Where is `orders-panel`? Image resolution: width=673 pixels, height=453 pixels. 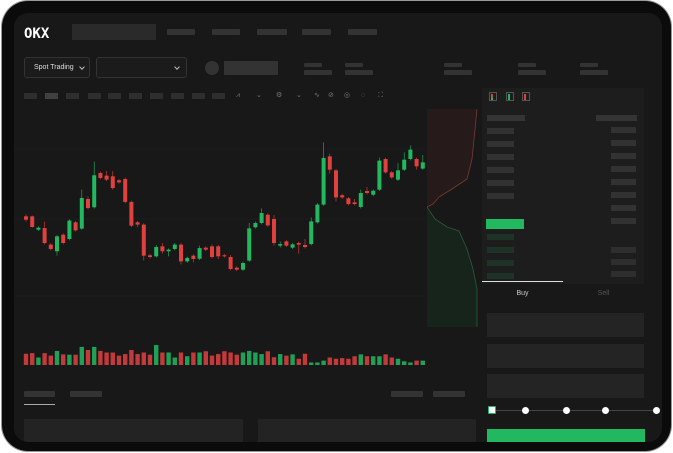 orders-panel is located at coordinates (133, 430).